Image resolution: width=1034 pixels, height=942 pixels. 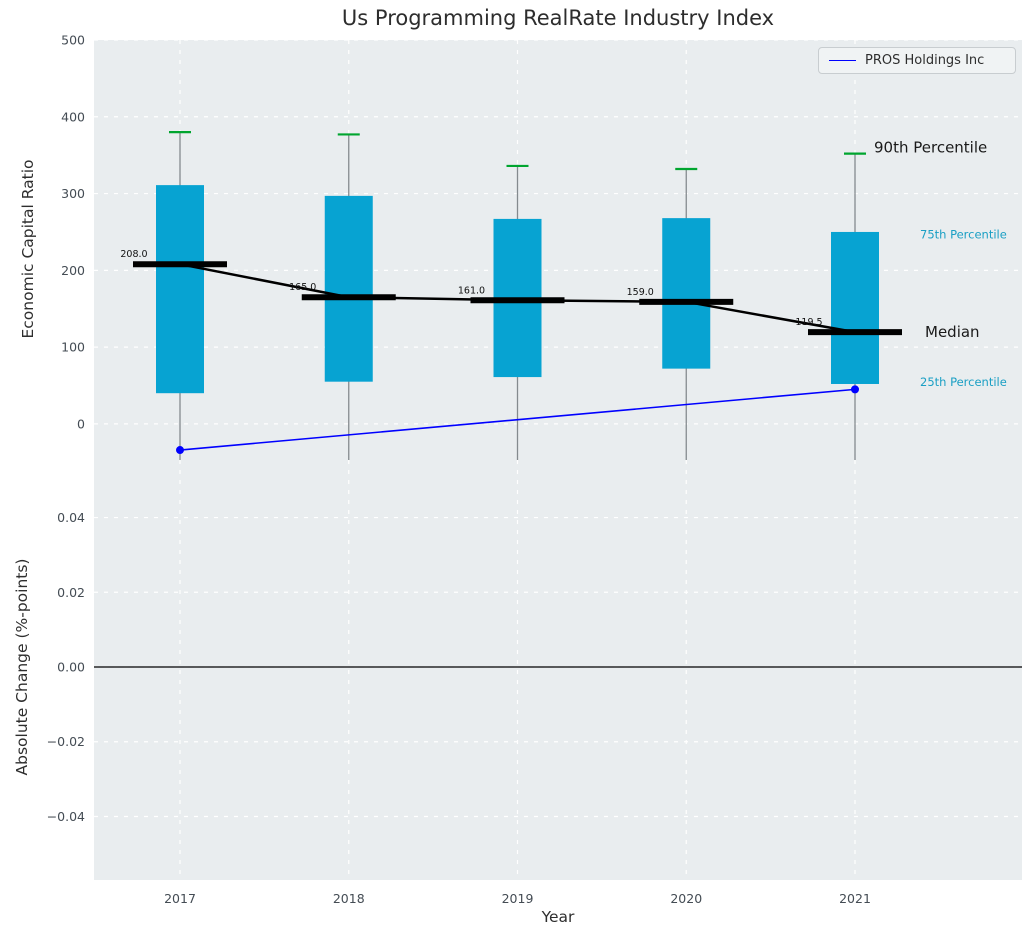 What do you see at coordinates (180, 898) in the screenshot?
I see `x-tick-label: 2017` at bounding box center [180, 898].